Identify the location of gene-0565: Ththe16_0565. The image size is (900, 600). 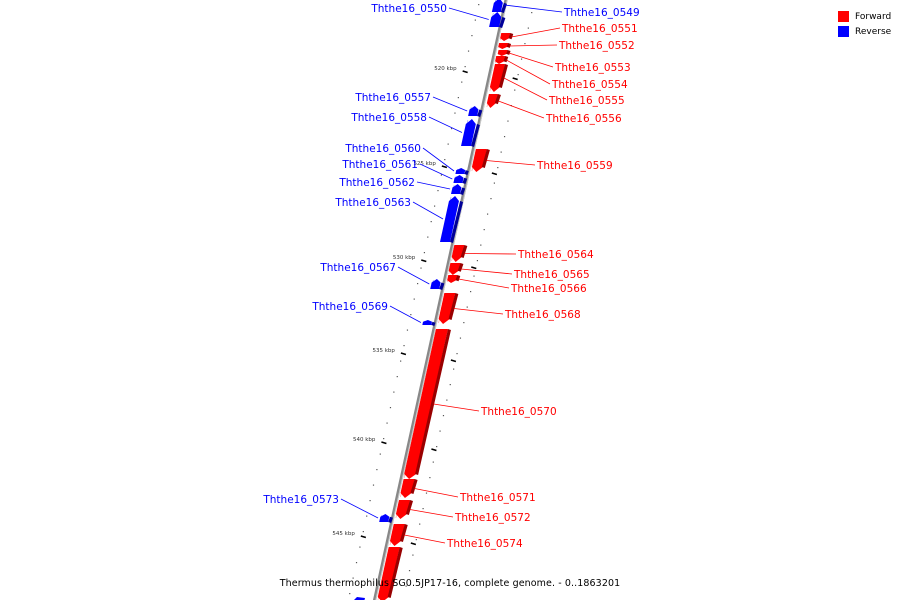
(519, 272).